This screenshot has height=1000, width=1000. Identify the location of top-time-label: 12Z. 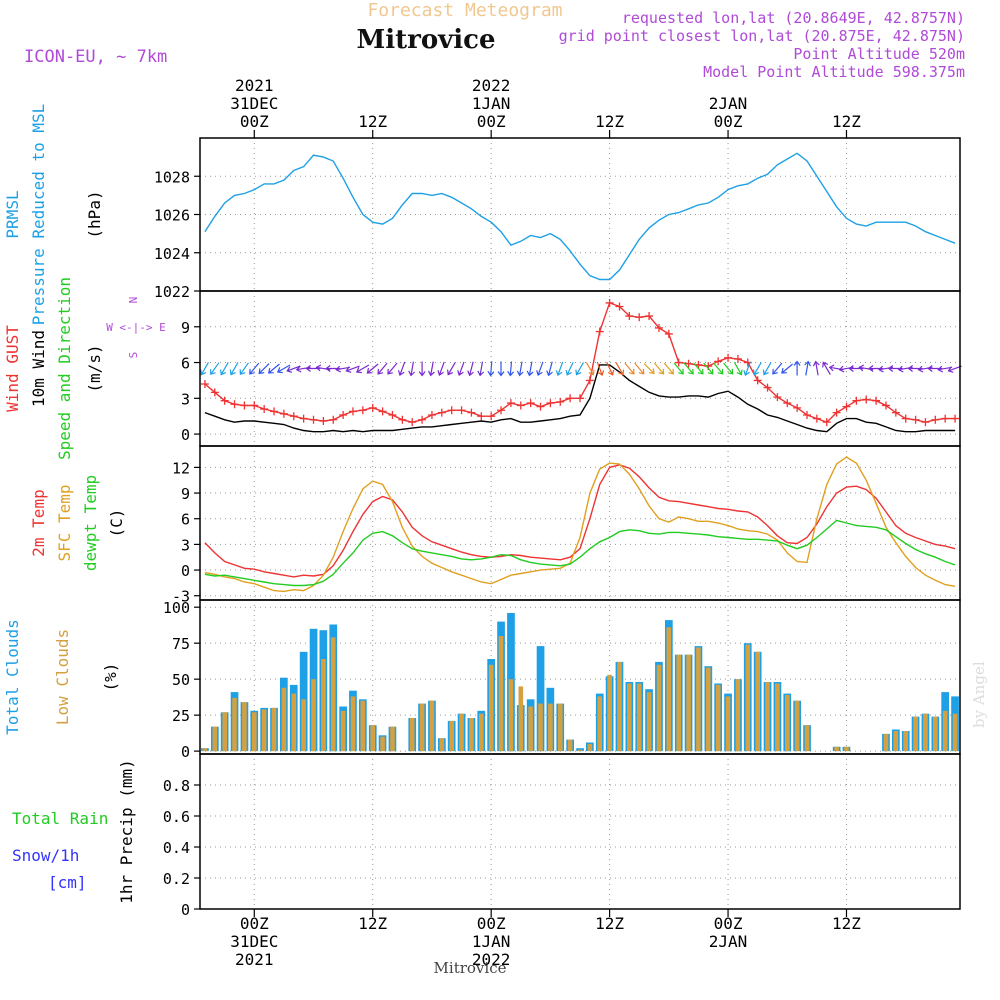
(846, 121).